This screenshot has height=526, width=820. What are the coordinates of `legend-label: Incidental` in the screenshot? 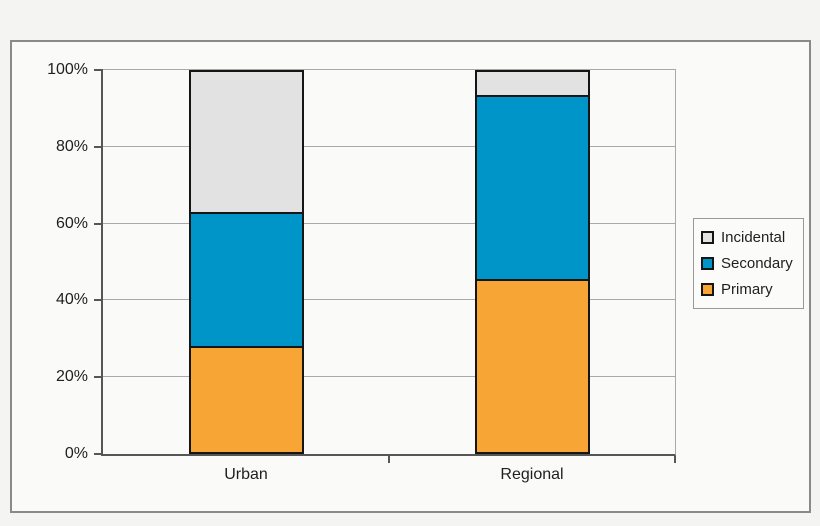 It's located at (753, 237).